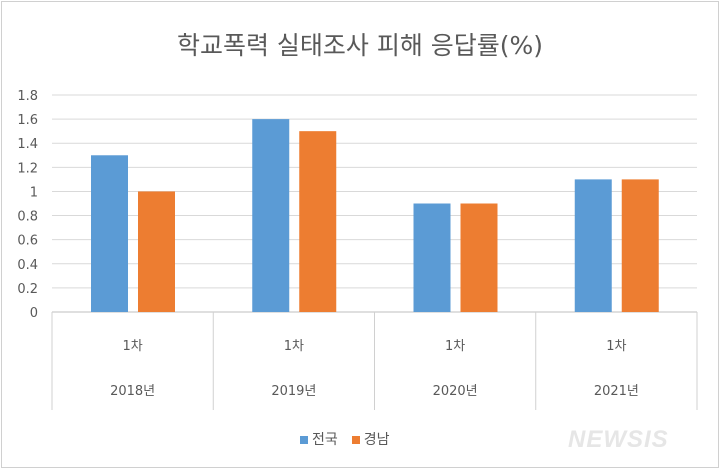  Describe the element at coordinates (593, 245) in the screenshot. I see `bar-전국-2021년` at that location.